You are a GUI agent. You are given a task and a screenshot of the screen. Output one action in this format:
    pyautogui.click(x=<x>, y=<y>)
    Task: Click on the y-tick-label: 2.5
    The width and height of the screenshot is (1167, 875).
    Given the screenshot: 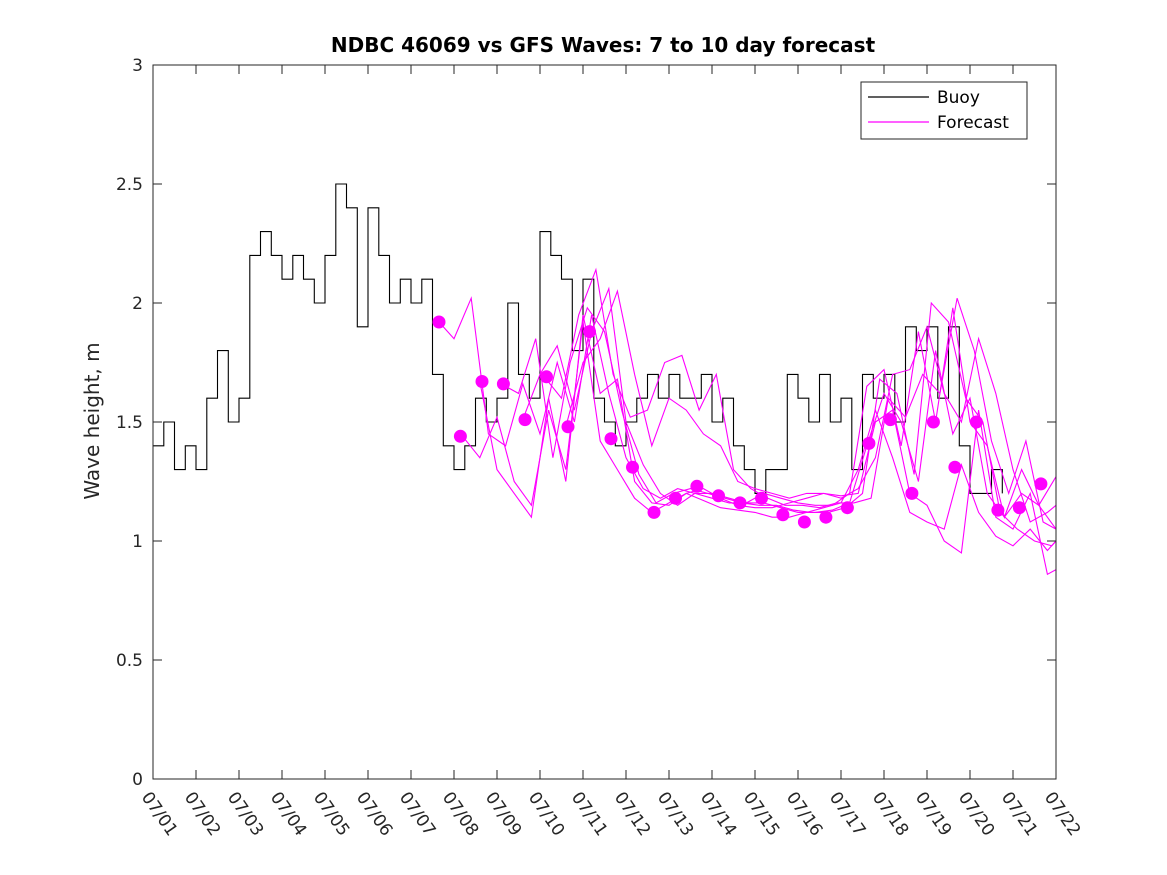 What is the action you would take?
    pyautogui.click(x=129, y=185)
    